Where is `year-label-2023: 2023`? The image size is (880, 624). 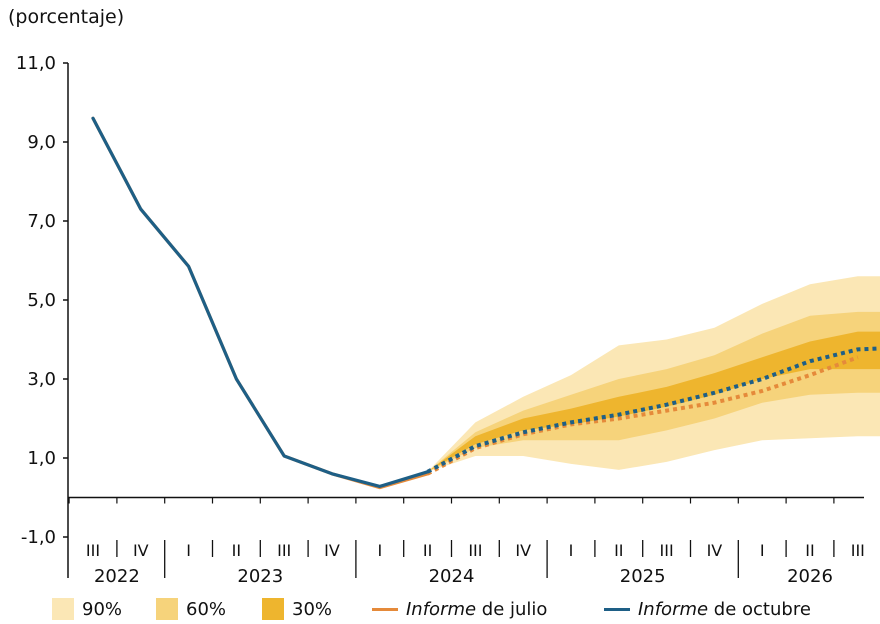 year-label-2023: 2023 is located at coordinates (260, 576).